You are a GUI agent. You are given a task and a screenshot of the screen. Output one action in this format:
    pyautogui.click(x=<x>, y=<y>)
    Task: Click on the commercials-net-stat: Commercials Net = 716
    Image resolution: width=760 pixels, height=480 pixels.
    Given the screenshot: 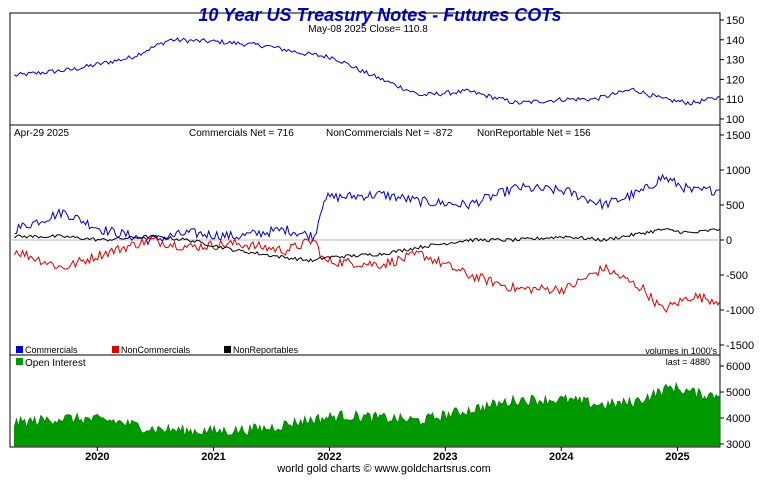 What is the action you would take?
    pyautogui.click(x=241, y=133)
    